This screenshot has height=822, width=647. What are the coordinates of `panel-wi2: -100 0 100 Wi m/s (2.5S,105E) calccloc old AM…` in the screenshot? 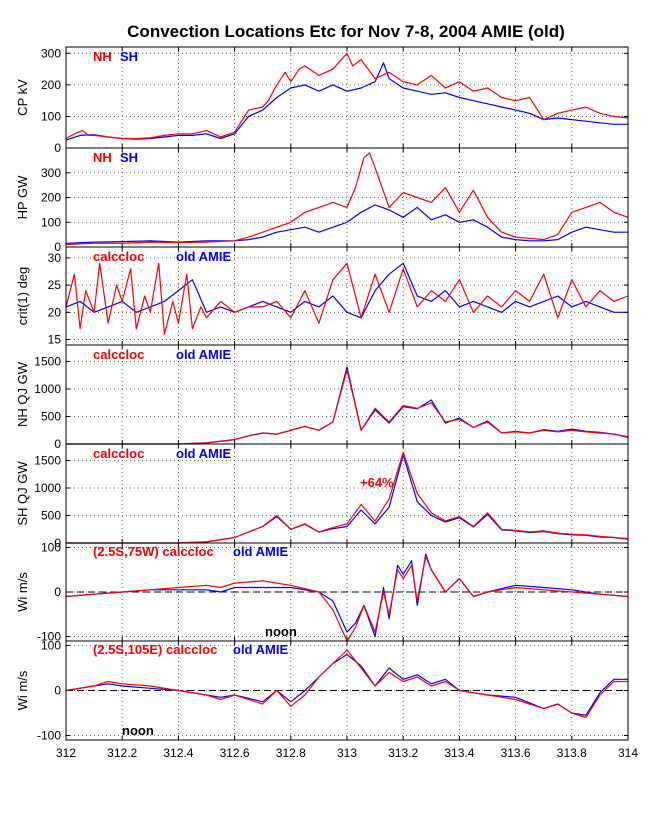 It's located at (322, 691).